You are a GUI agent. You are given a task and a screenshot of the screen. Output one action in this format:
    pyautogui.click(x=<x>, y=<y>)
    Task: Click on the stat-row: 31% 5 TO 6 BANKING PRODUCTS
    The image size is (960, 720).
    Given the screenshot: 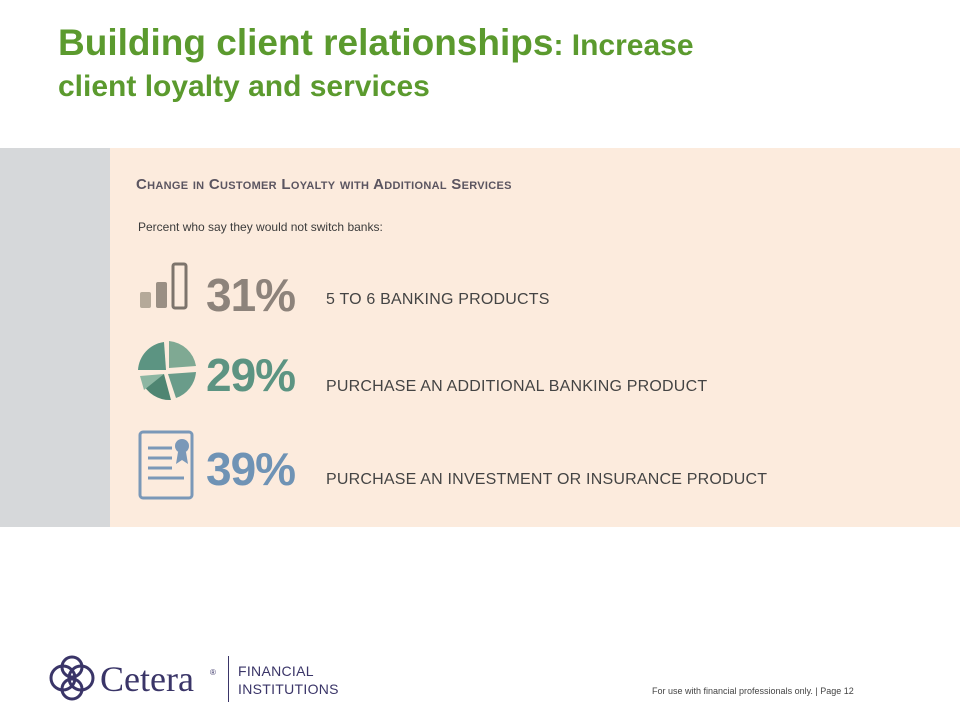 What is the action you would take?
    pyautogui.click(x=534, y=293)
    